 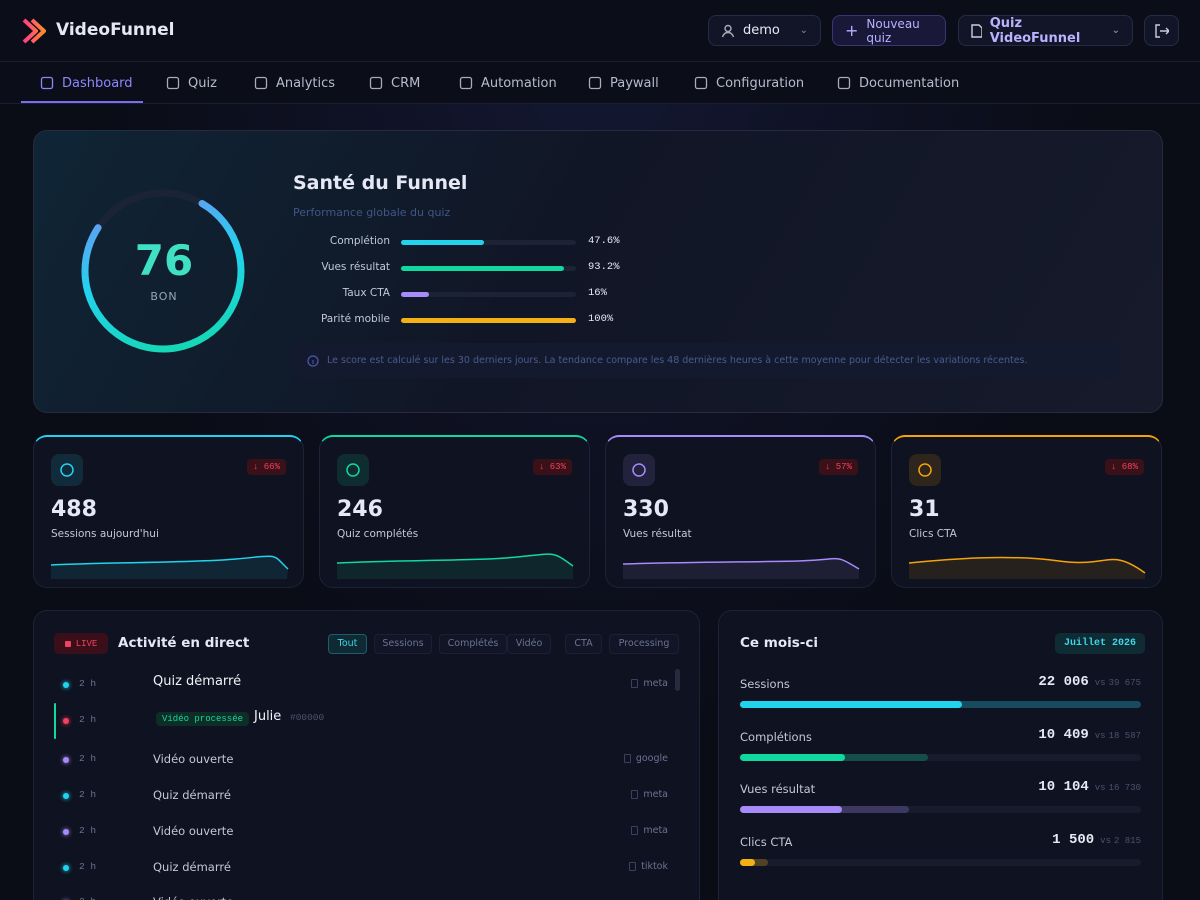 I want to click on nav-item: Quiz, so click(x=191, y=83).